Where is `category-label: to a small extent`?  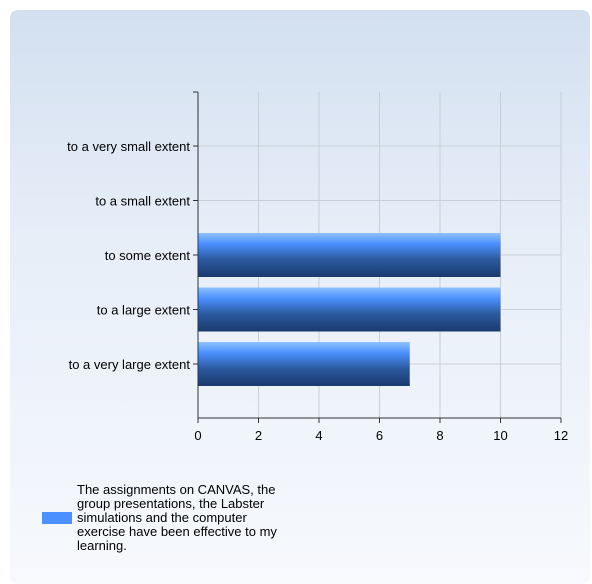
category-label: to a small extent is located at coordinates (142, 201).